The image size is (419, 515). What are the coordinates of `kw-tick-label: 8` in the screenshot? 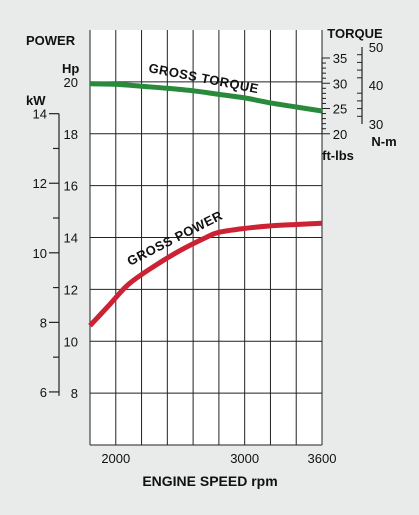 It's located at (43, 322).